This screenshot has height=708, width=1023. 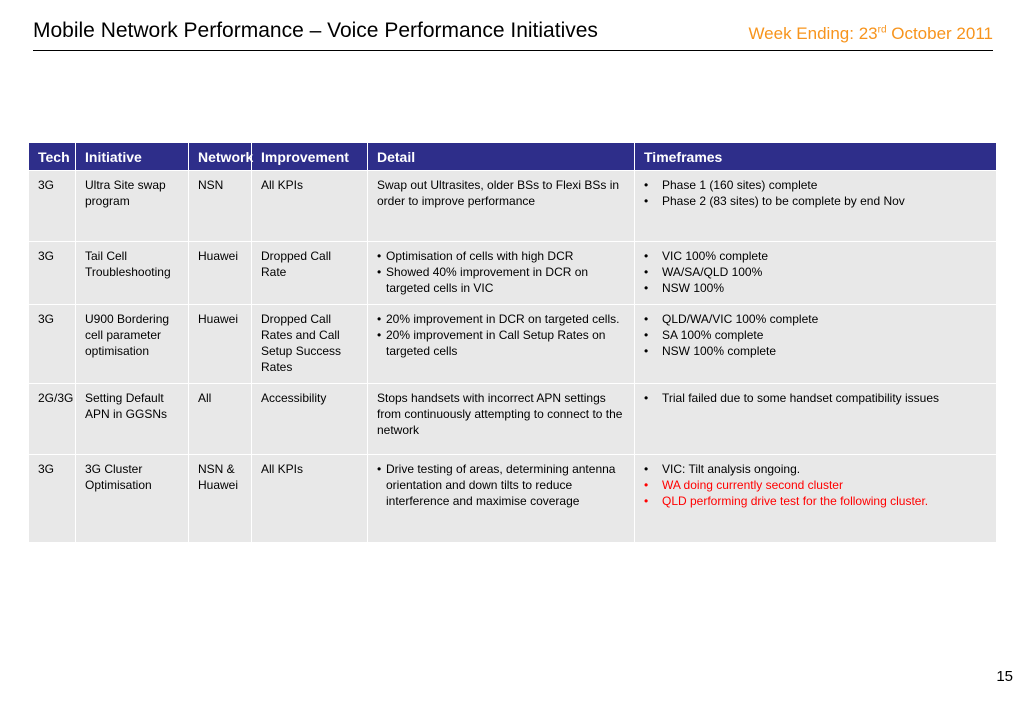 What do you see at coordinates (815, 319) in the screenshot?
I see `list-item: QLD/WA/VIC 100% complete` at bounding box center [815, 319].